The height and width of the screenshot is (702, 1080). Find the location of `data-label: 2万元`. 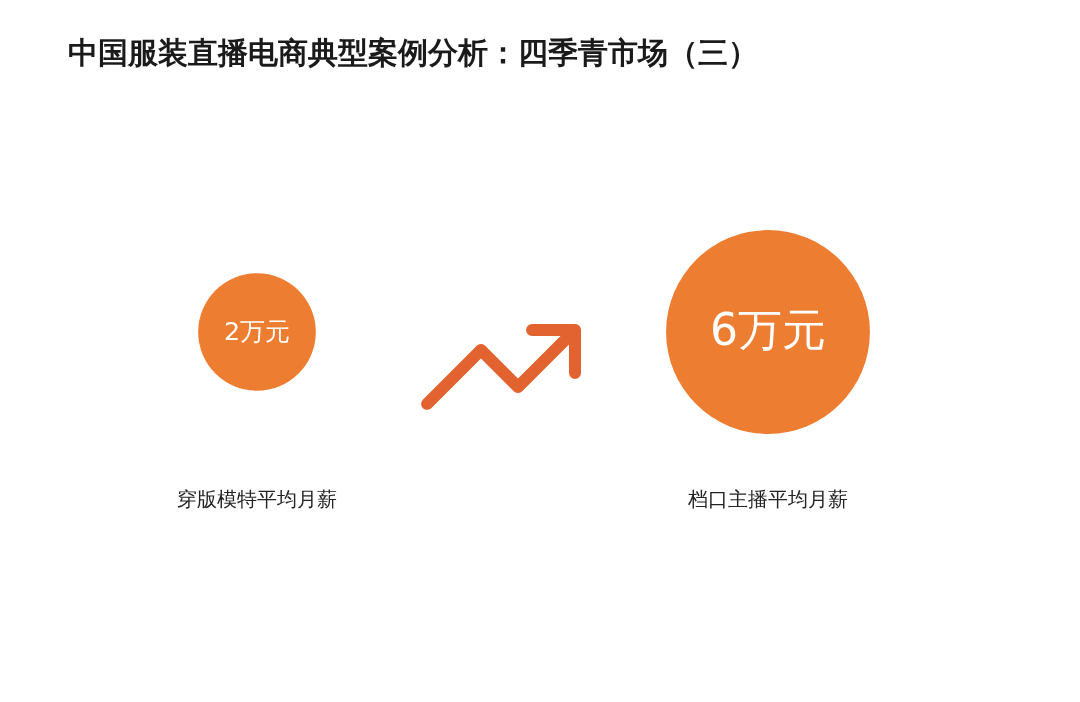

data-label: 2万元 is located at coordinates (257, 331).